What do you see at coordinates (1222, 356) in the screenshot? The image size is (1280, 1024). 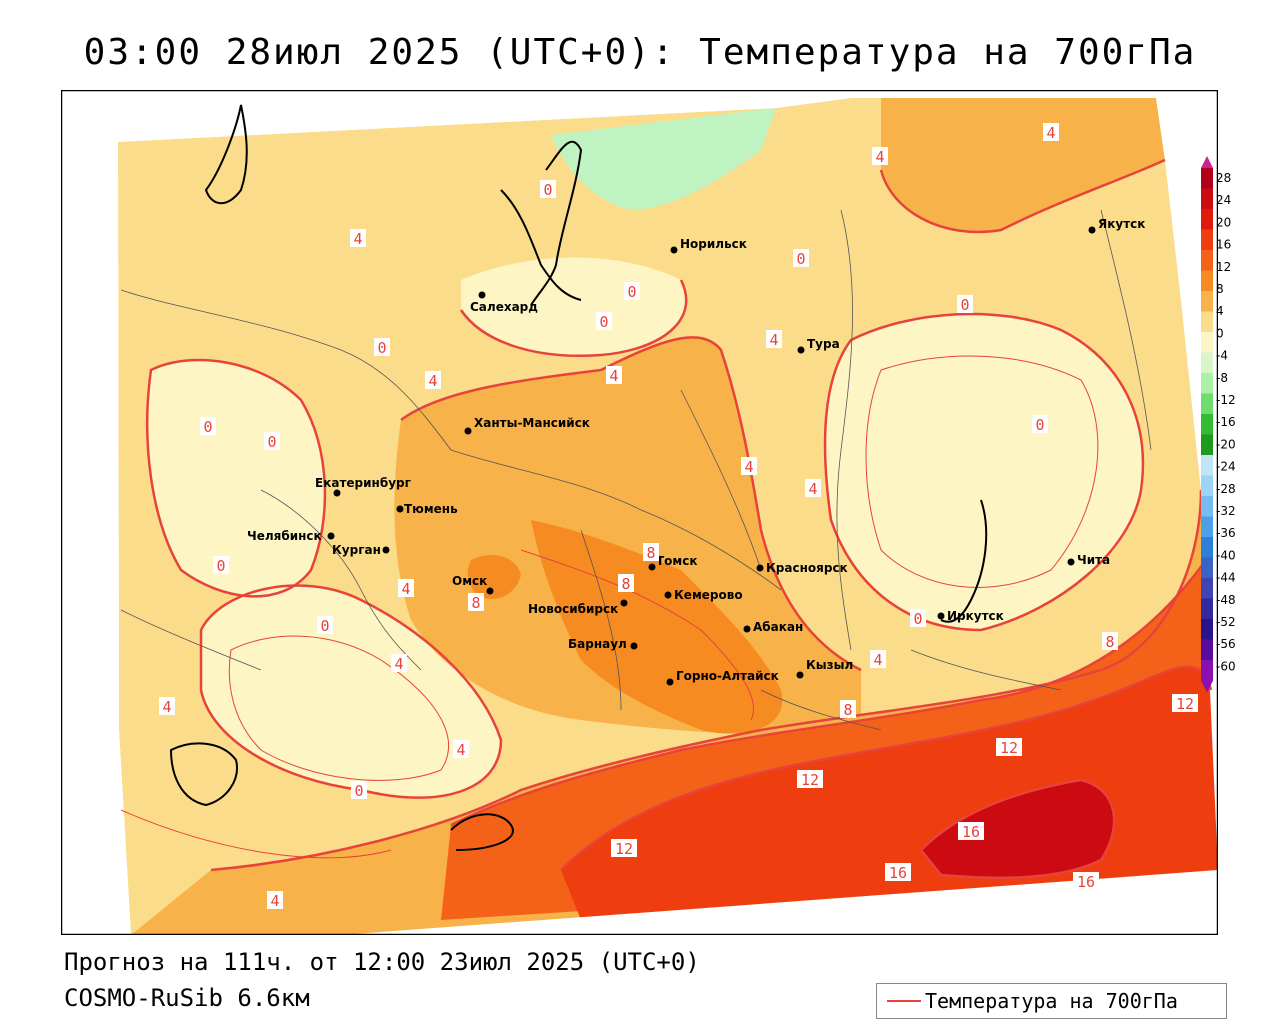 I see `colorbar-label: -4` at bounding box center [1222, 356].